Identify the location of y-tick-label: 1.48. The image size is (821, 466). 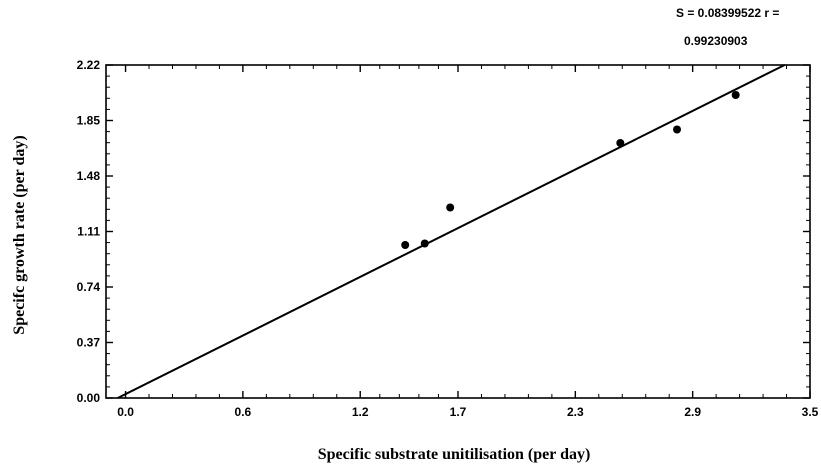
(89, 176).